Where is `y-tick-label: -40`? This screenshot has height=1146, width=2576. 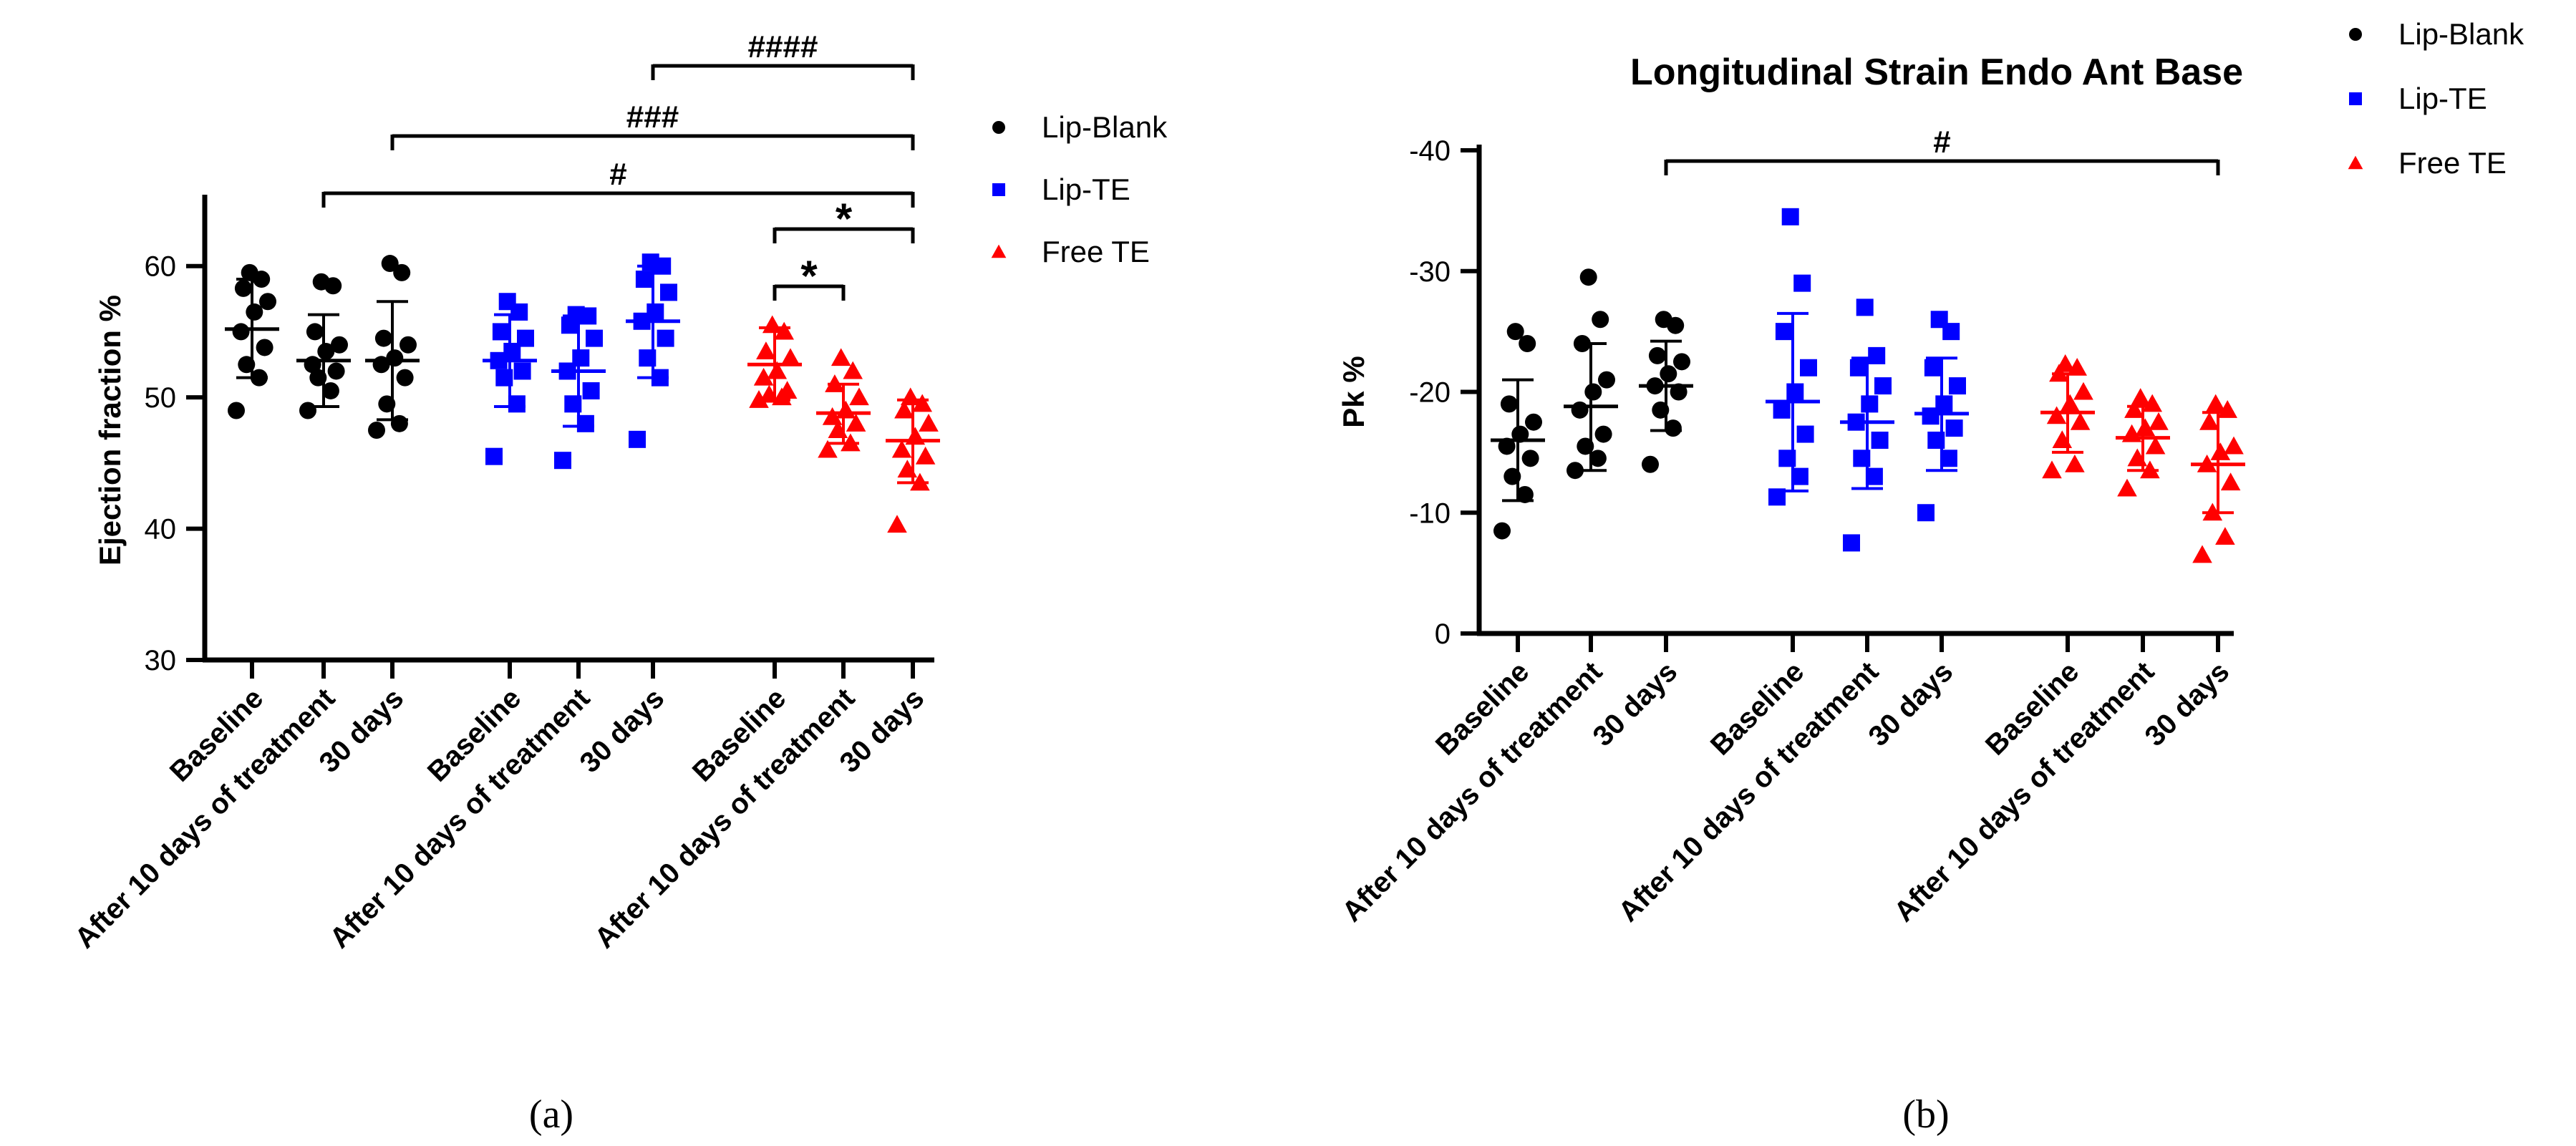 y-tick-label: -40 is located at coordinates (1430, 151).